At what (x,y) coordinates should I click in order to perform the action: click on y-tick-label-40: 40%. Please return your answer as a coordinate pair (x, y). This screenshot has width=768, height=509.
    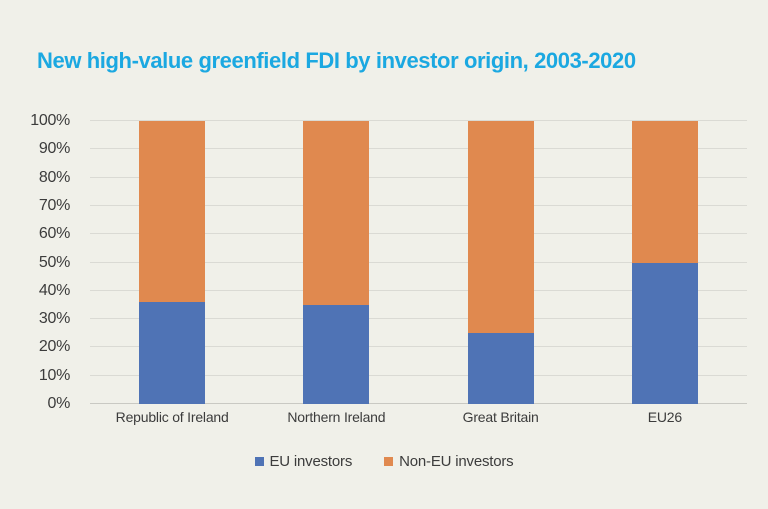
    Looking at the image, I should click on (54, 290).